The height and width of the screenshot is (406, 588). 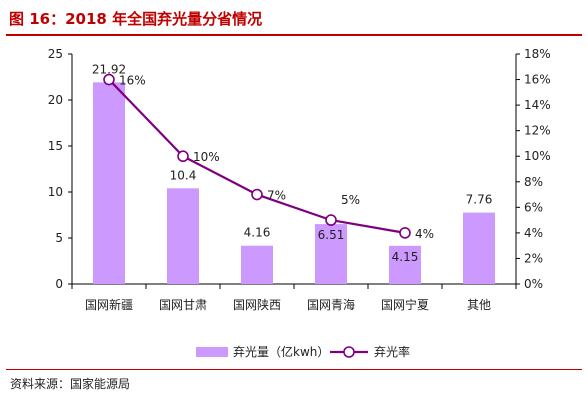 I want to click on y2-tick-label: 4%, so click(x=533, y=233).